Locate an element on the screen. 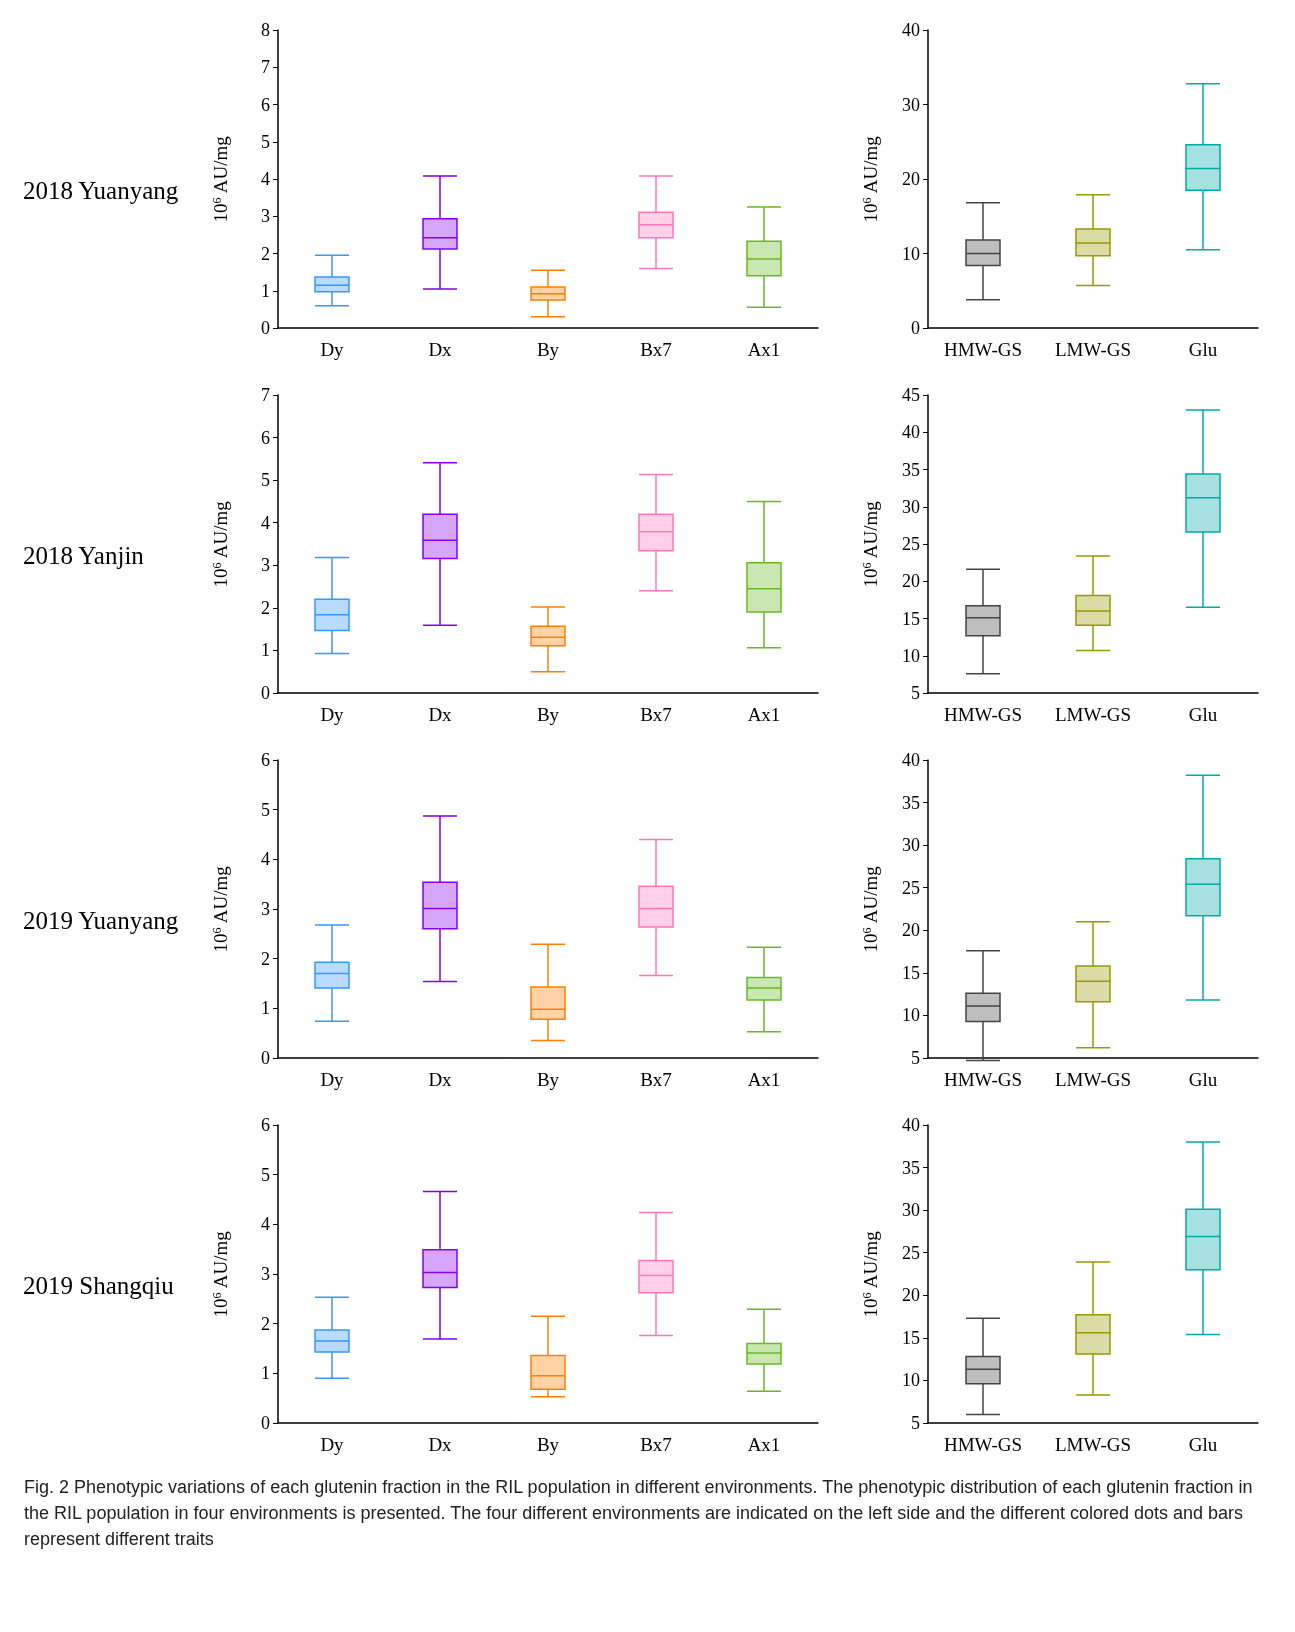  caption: Fig. 2 Phenotypic variations of each glutenin fraction in the RIL population in different environments. The phenotypic distribution of each glutenin fraction in the RIL population in four environments is presented. The four different environments are indicated on the left side and the different colored dots and bars represent different traits is located at coordinates (638, 1513).